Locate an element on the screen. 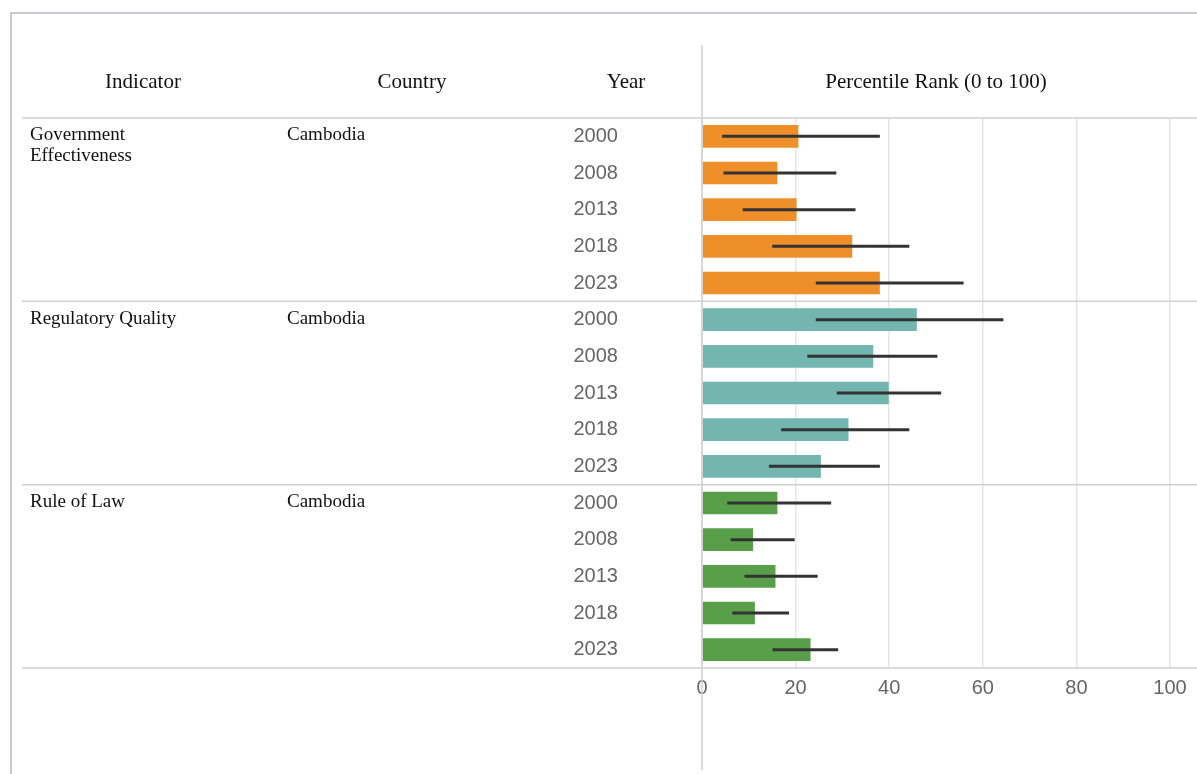 The image size is (1197, 774). x-tick-label: 100 is located at coordinates (1170, 686).